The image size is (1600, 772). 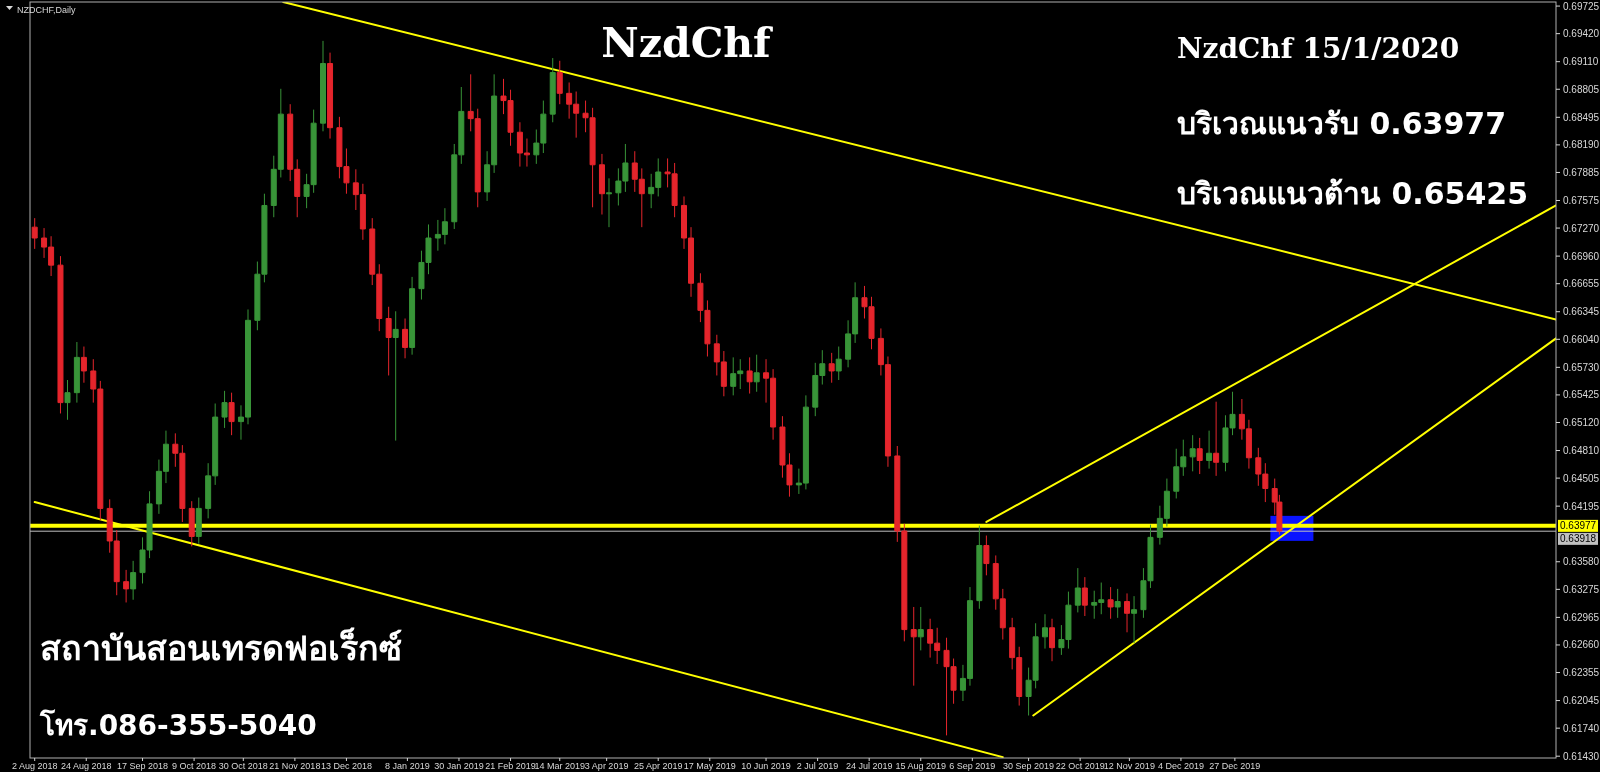 What do you see at coordinates (972, 766) in the screenshot?
I see `x-tick-label: 6 Sep 2019` at bounding box center [972, 766].